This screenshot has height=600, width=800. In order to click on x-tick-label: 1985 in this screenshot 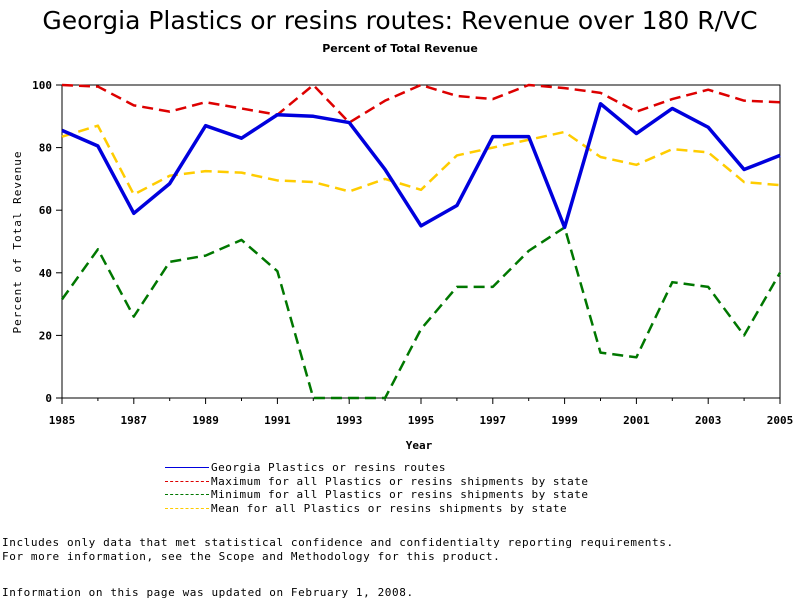, I will do `click(62, 420)`.